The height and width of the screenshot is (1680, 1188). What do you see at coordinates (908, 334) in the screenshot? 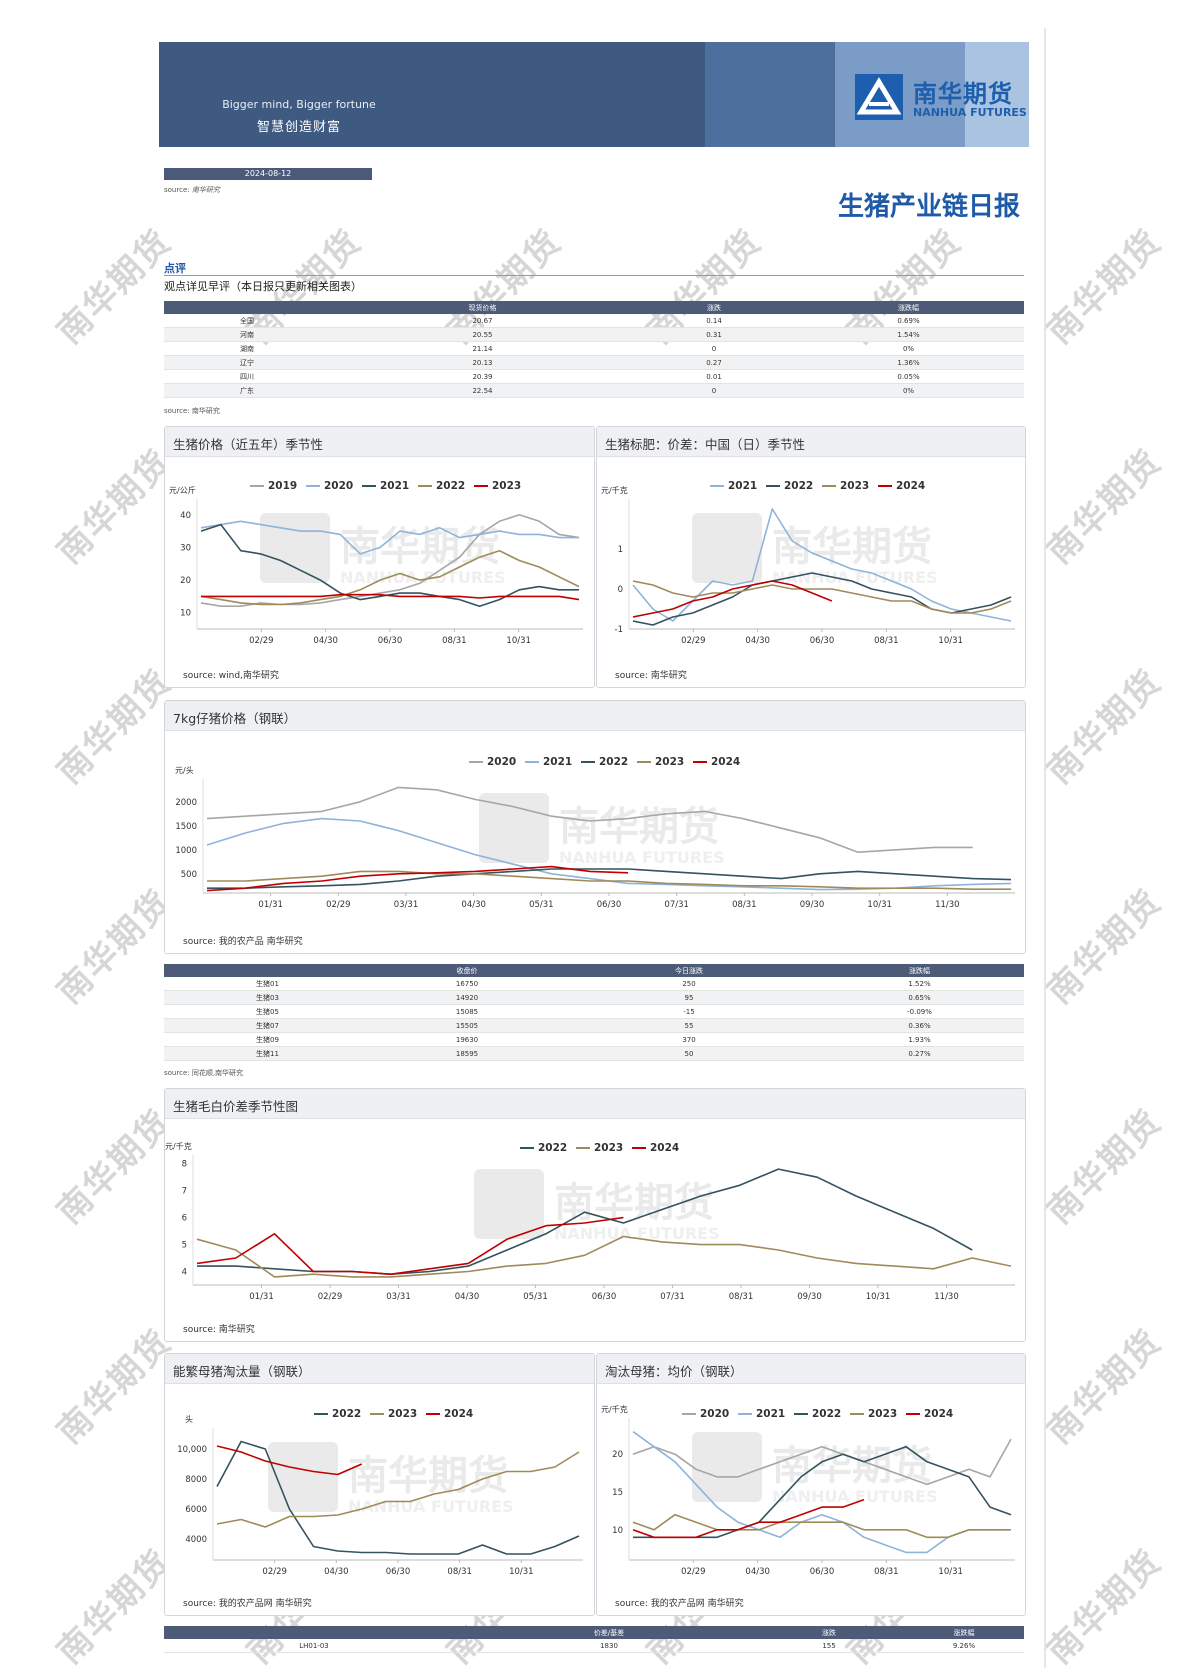
I see `table-cell: 1.54%` at bounding box center [908, 334].